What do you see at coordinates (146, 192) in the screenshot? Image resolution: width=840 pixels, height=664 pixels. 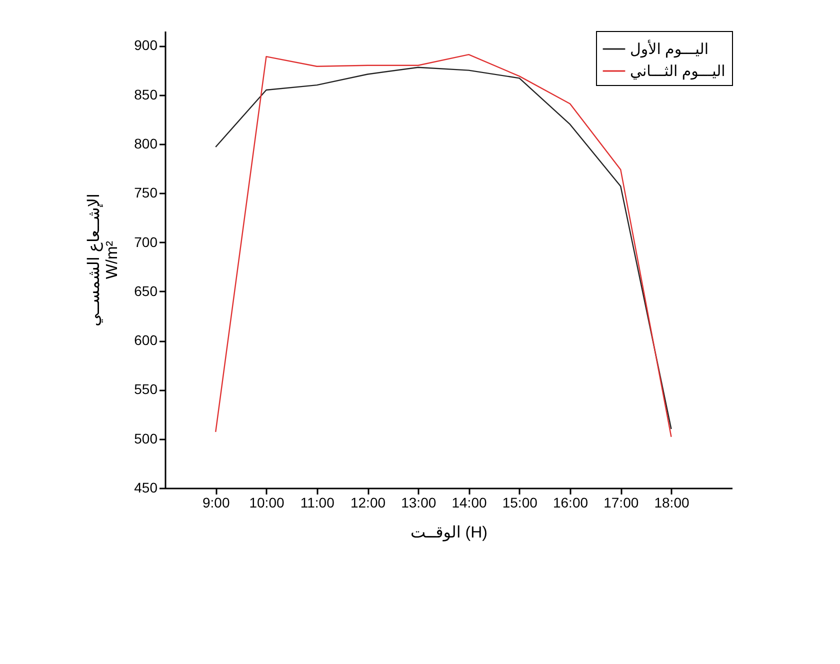 I see `y-tick-label: 750` at bounding box center [146, 192].